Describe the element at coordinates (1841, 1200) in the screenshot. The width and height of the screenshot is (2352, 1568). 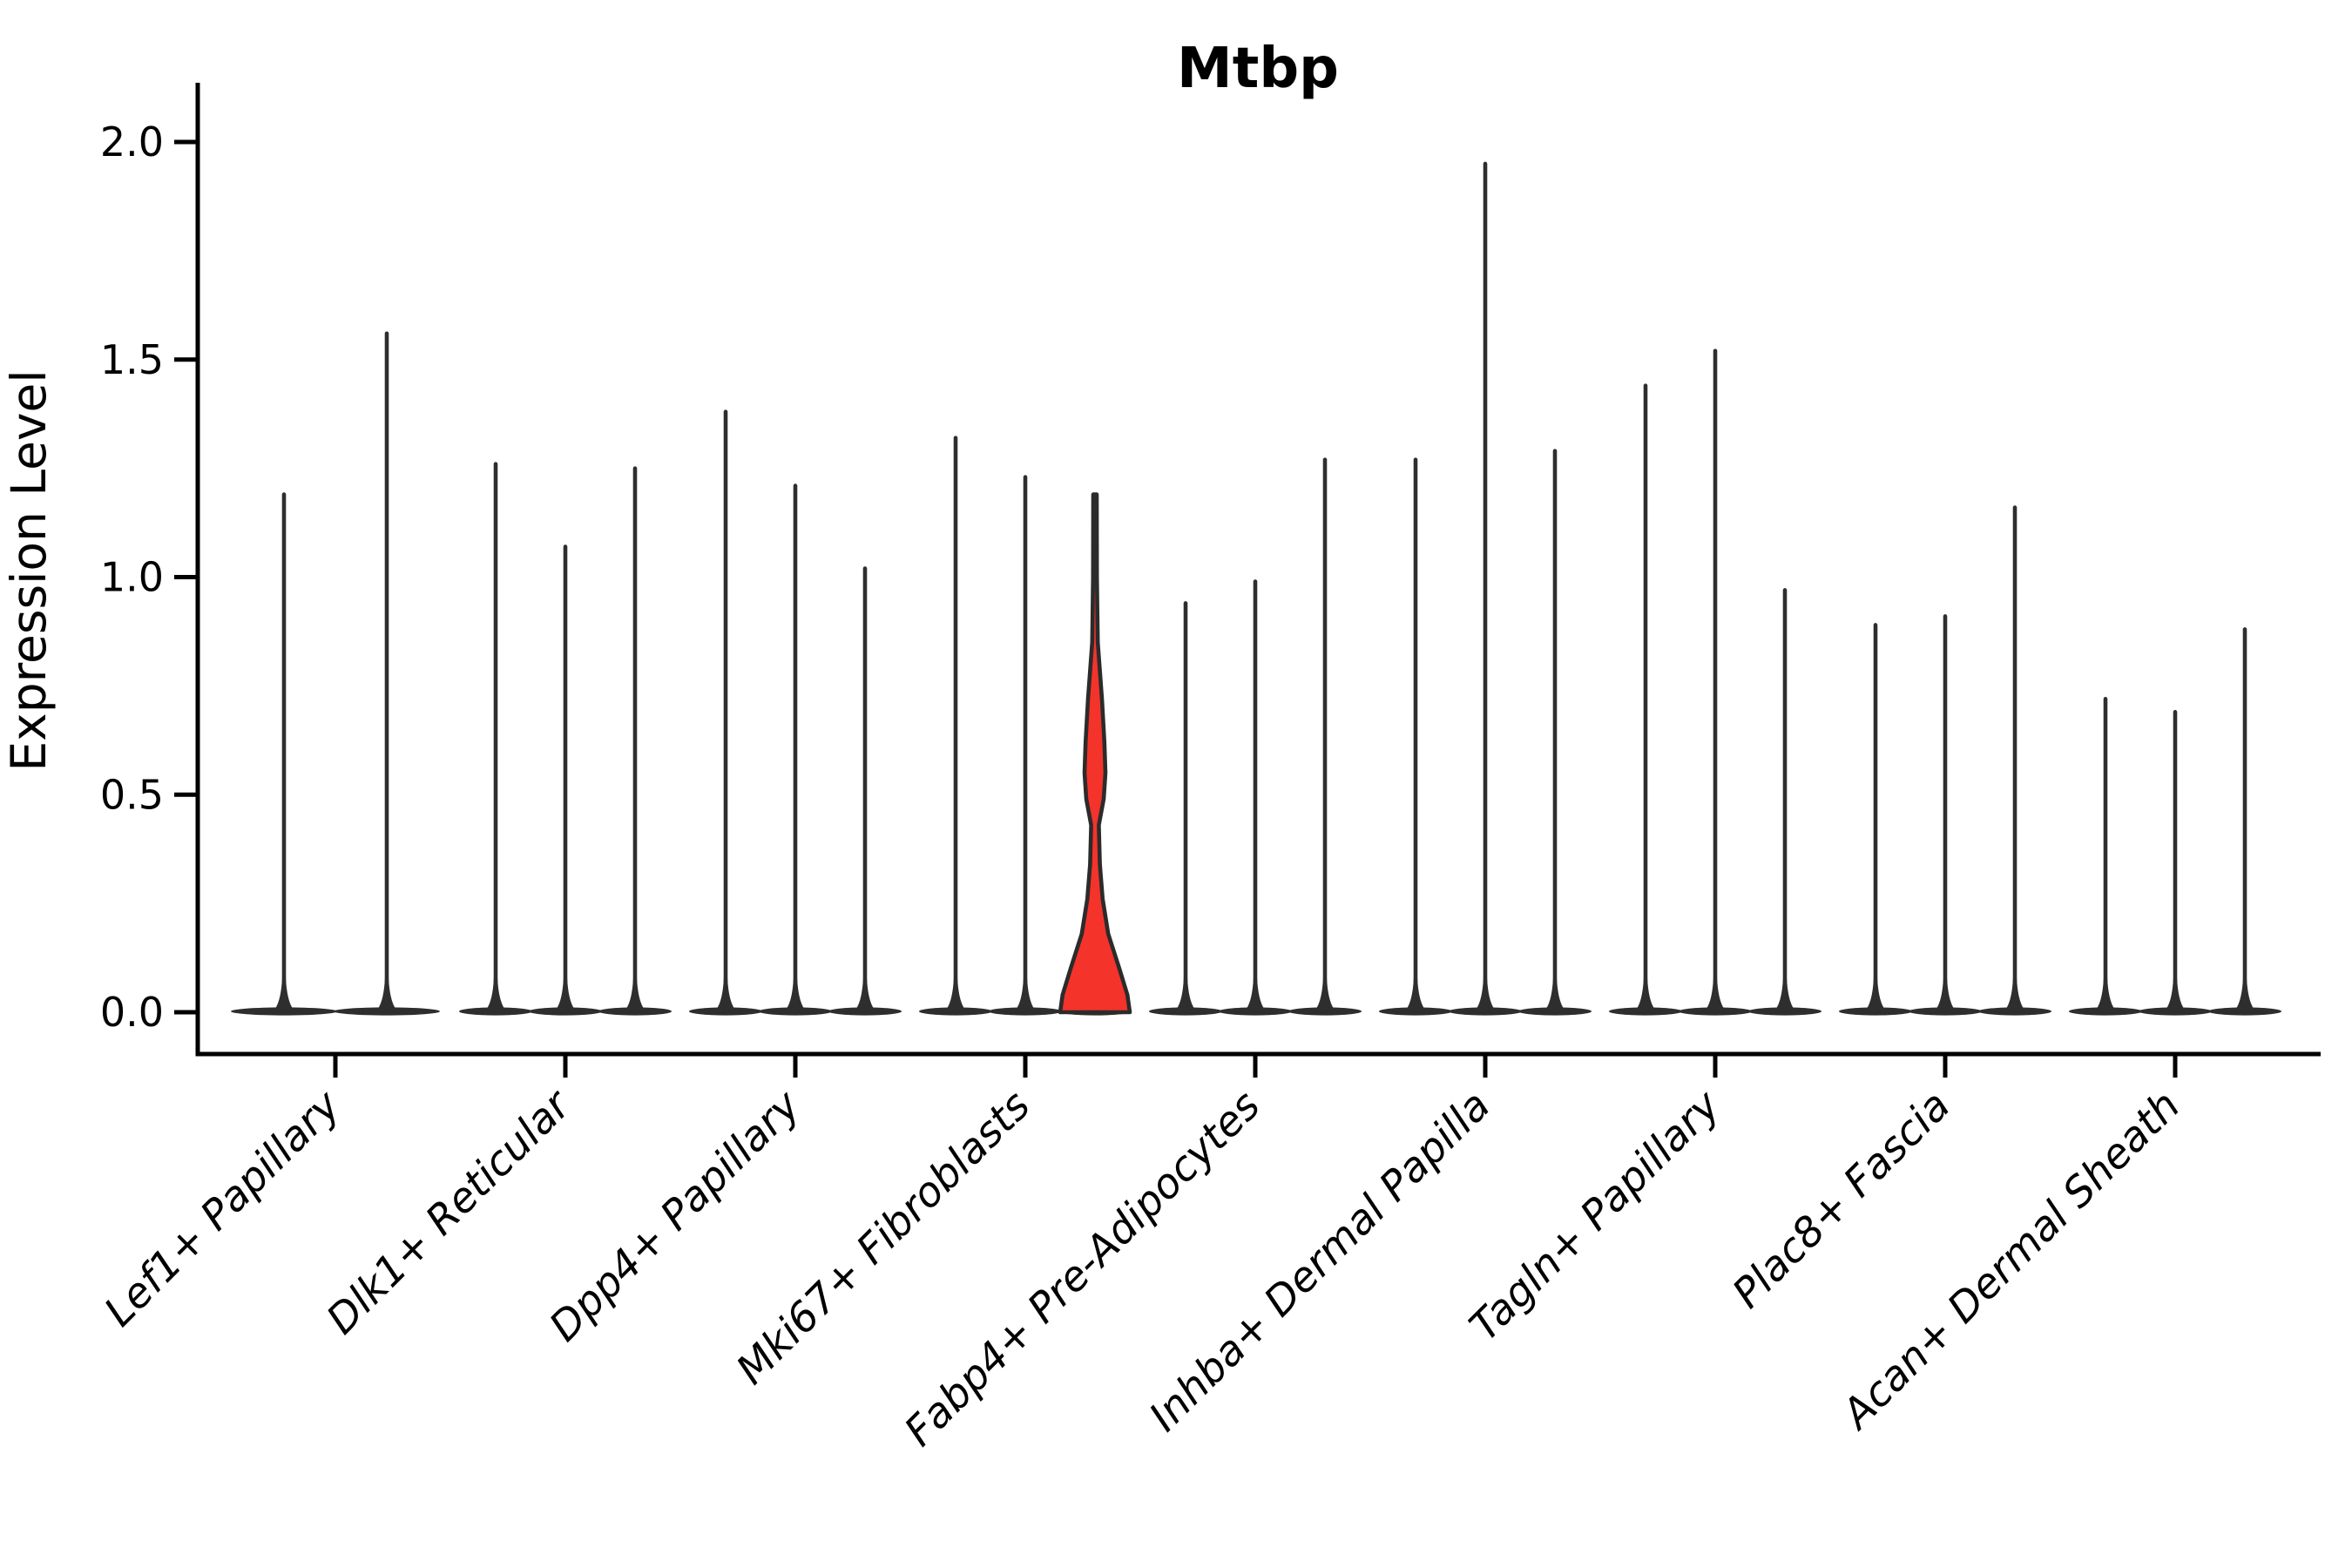
I see `x-tick-label: Plac8+ Fascia` at that location.